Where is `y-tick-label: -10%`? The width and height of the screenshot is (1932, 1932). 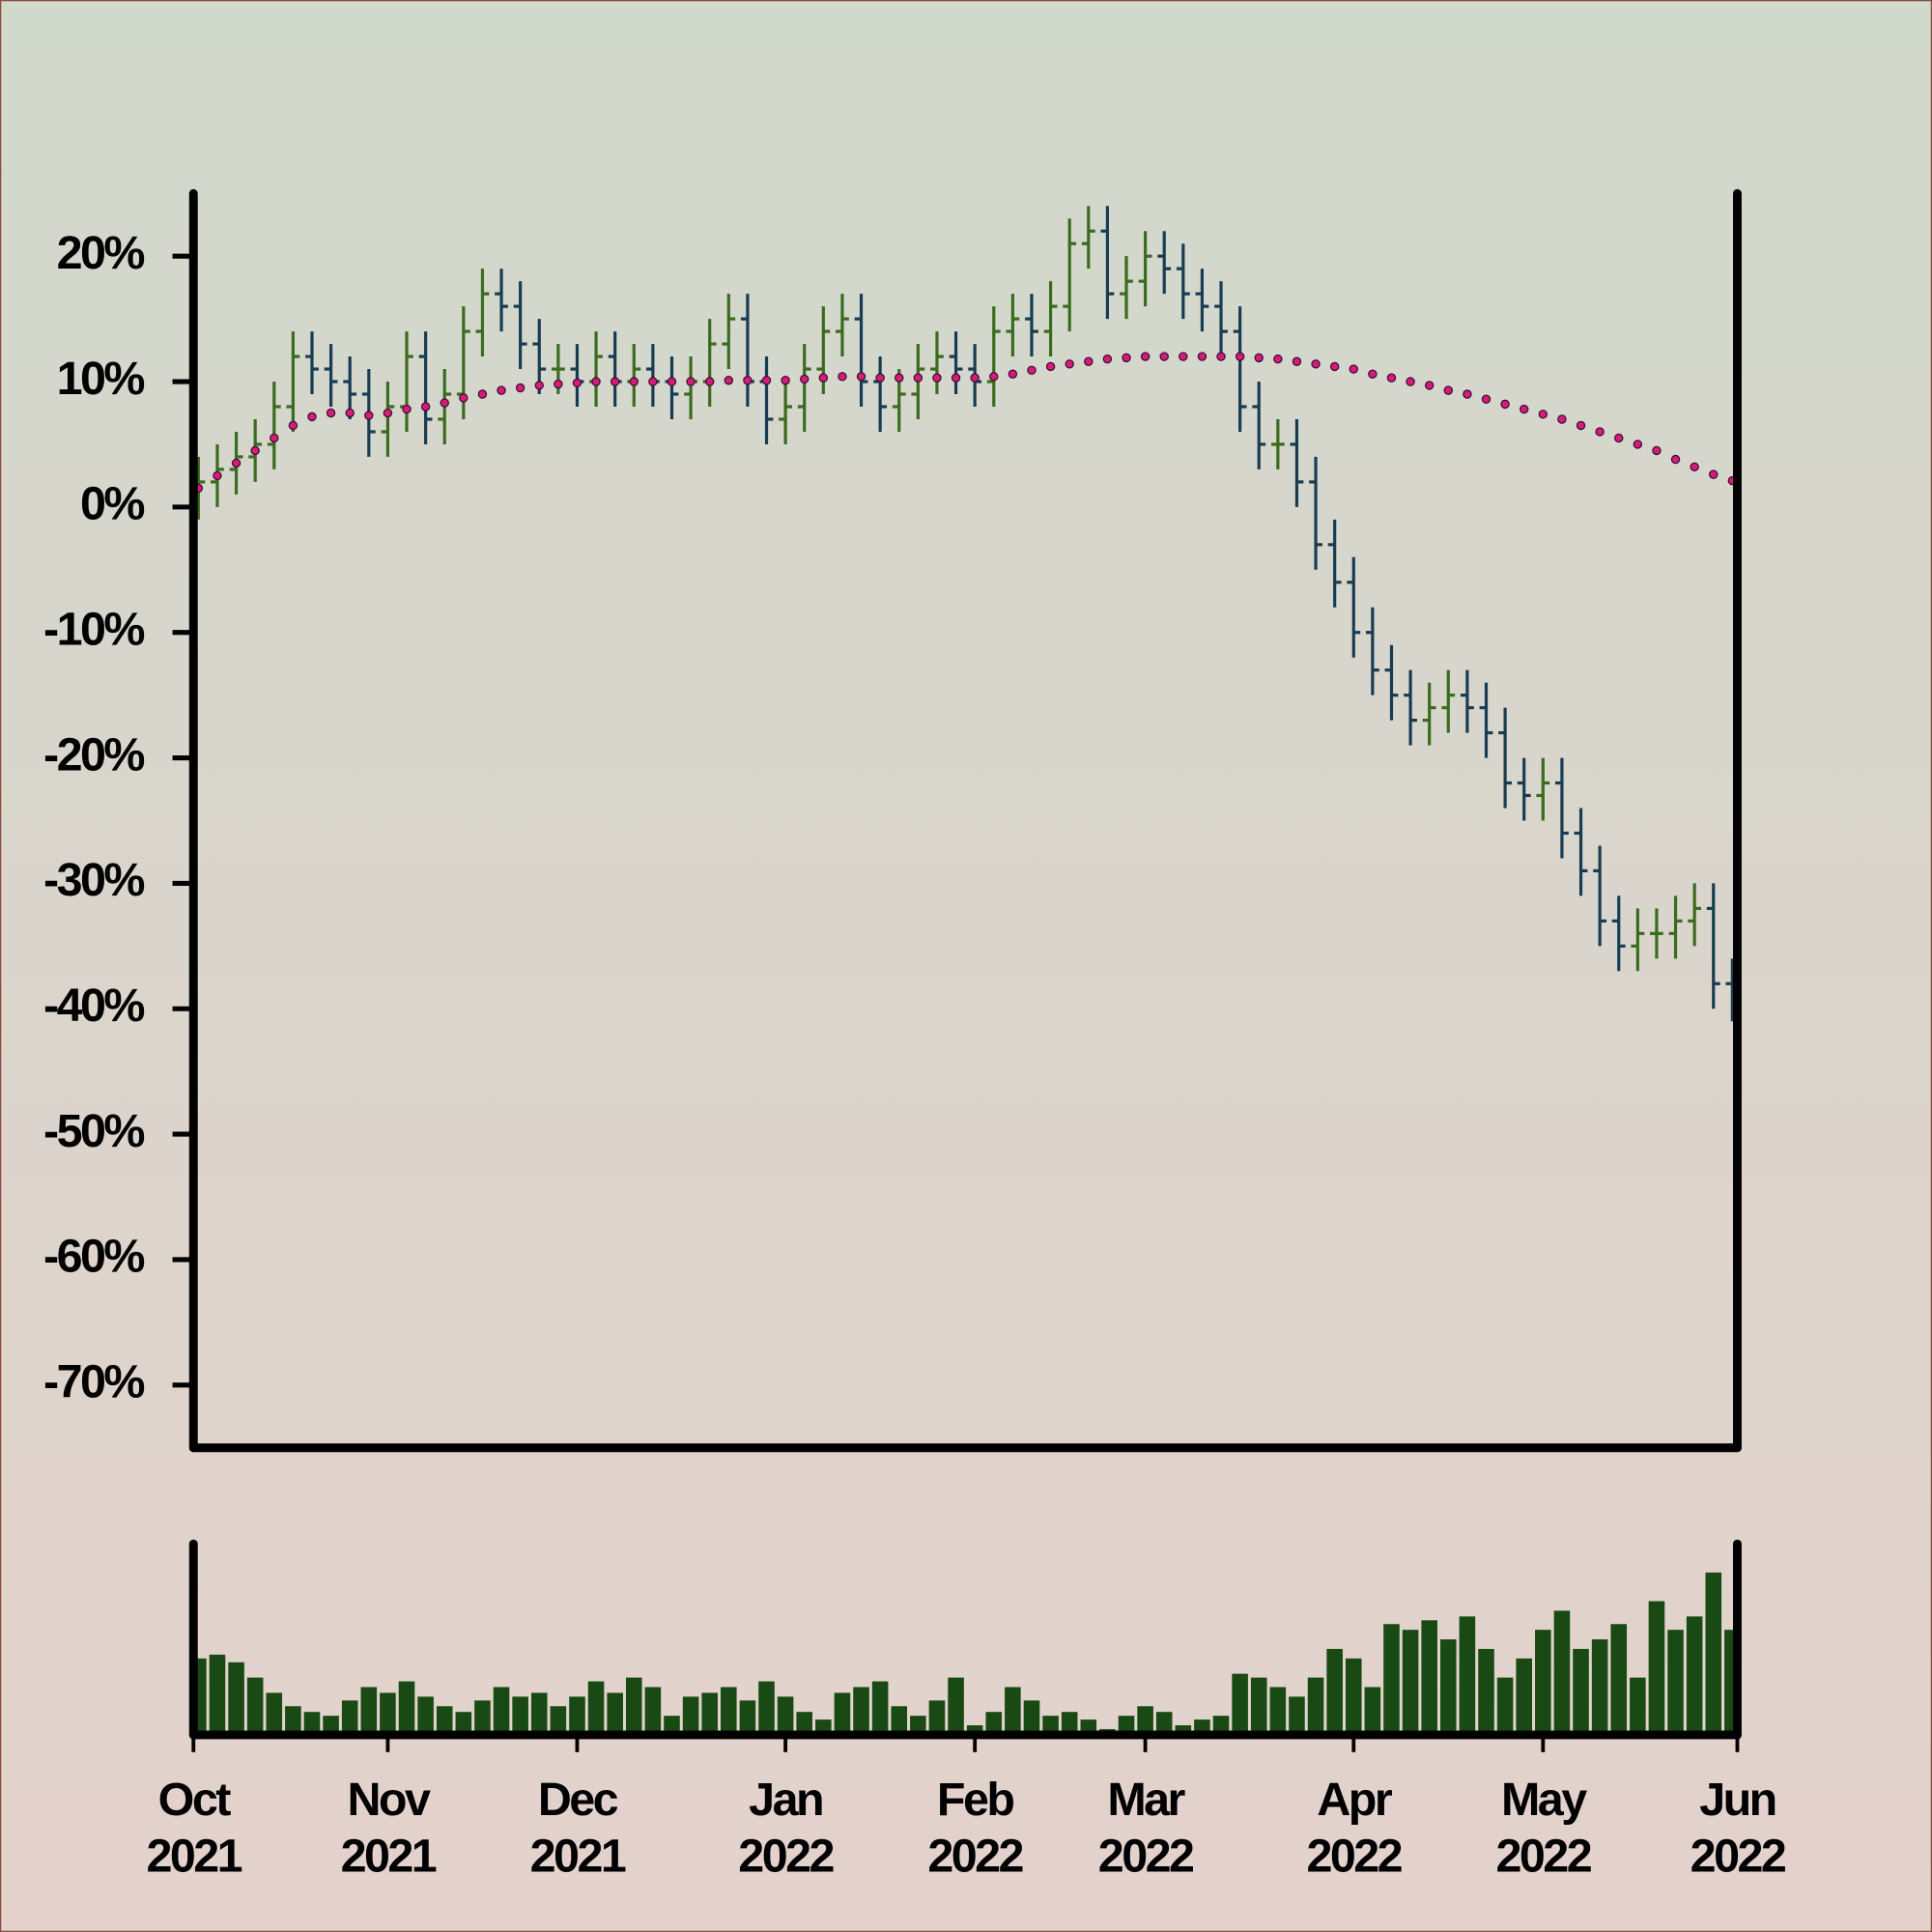
y-tick-label: -10% is located at coordinates (93, 630).